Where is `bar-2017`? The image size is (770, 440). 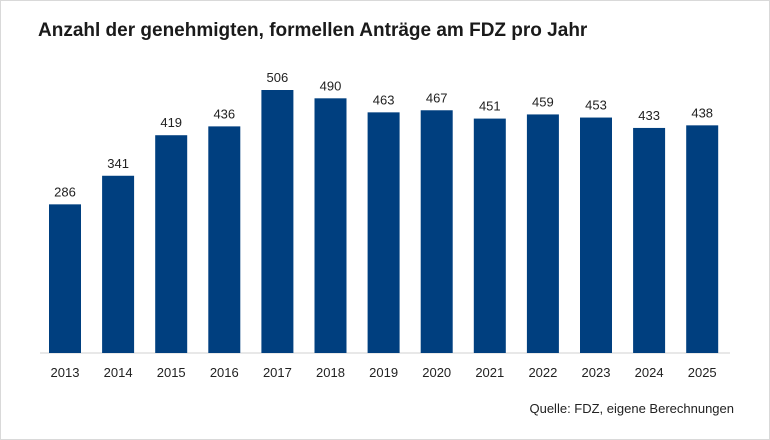 bar-2017 is located at coordinates (277, 221).